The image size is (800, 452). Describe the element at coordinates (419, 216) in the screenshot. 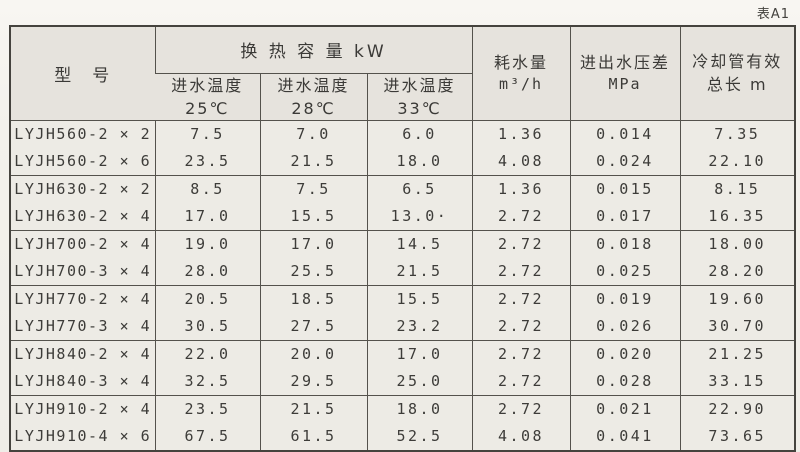

I see `cell-c33: 13.0·` at that location.